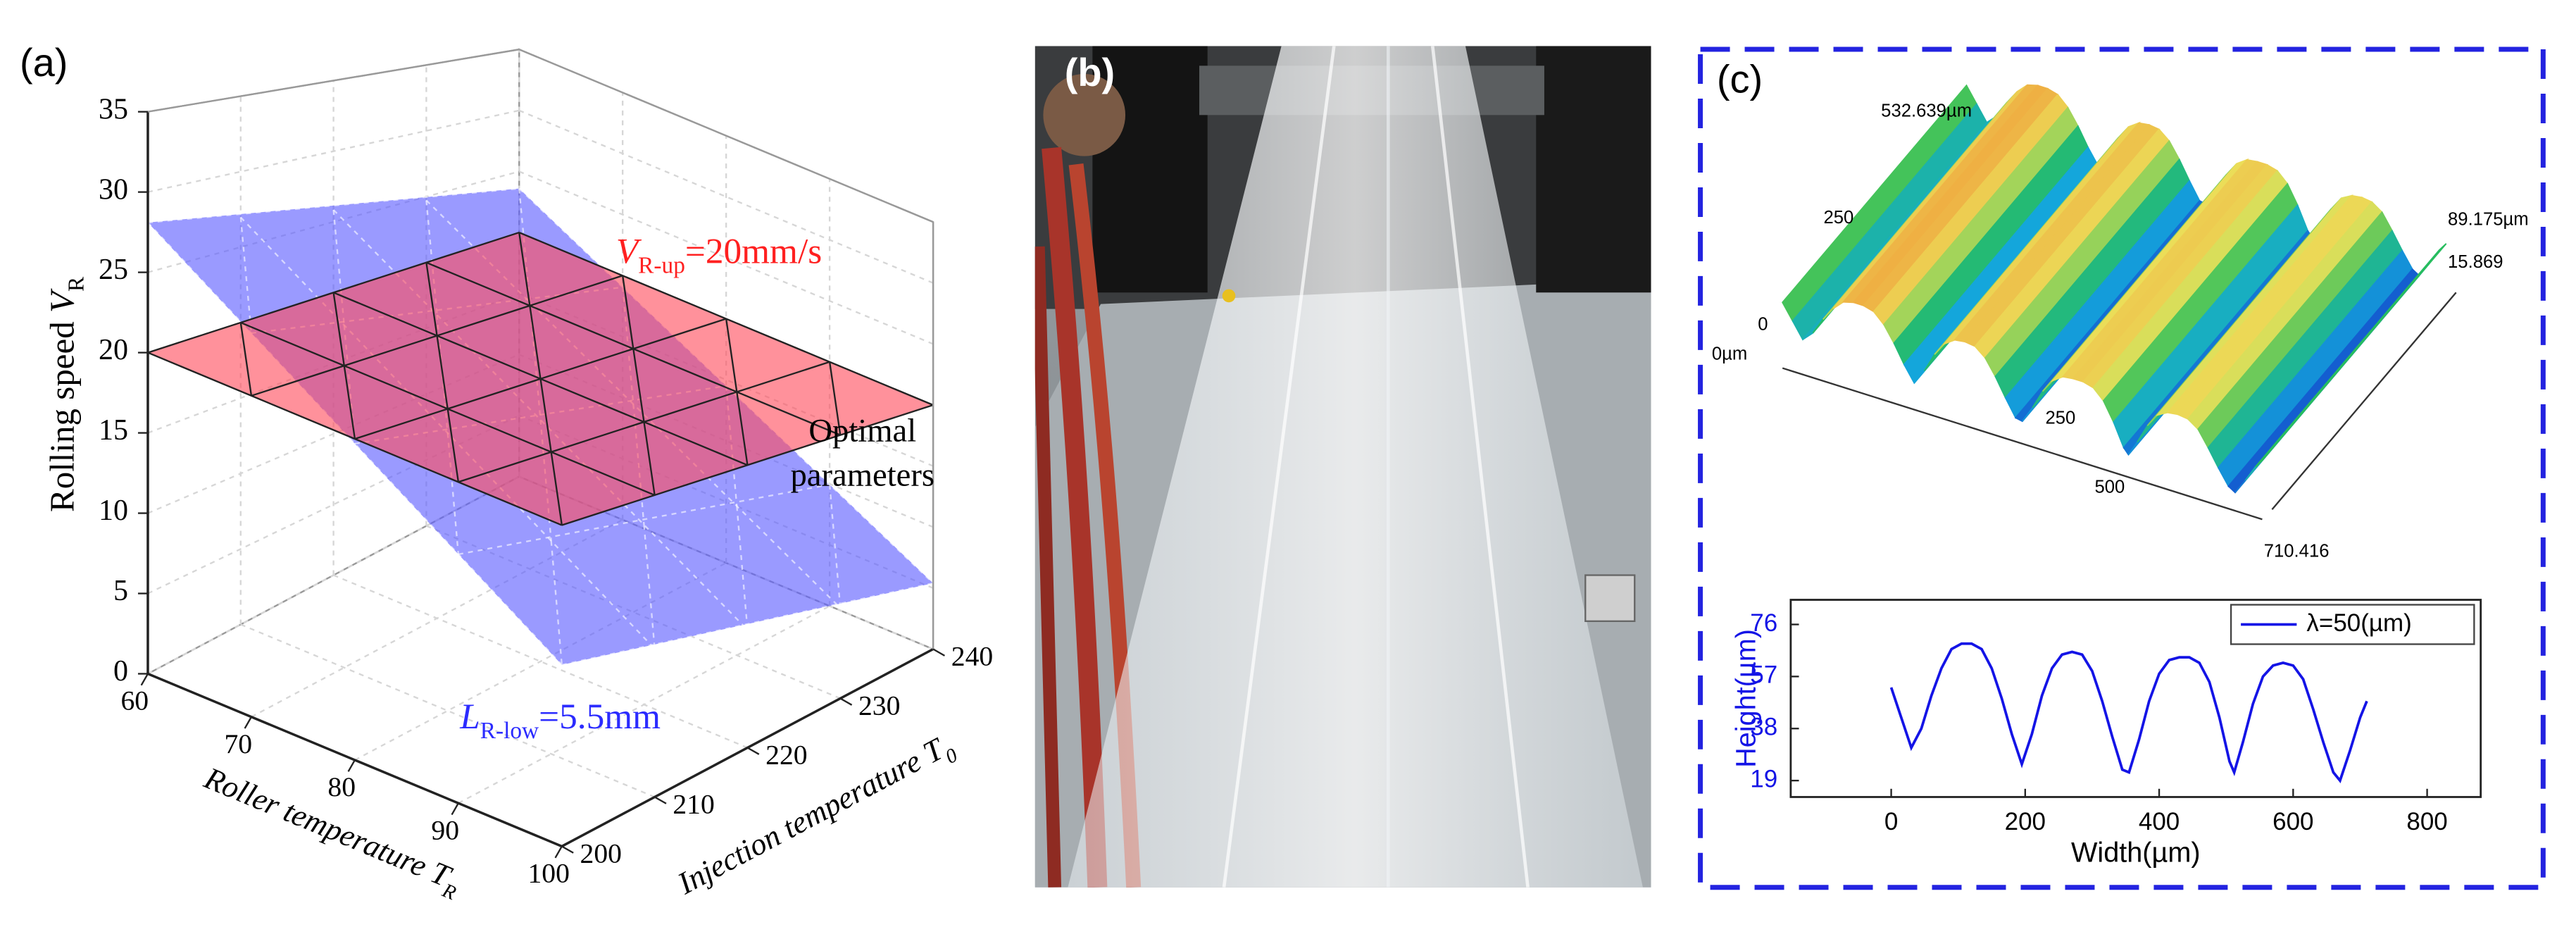 This screenshot has height=927, width=2576. What do you see at coordinates (972, 656) in the screenshot?
I see `y-tick-label: 240` at bounding box center [972, 656].